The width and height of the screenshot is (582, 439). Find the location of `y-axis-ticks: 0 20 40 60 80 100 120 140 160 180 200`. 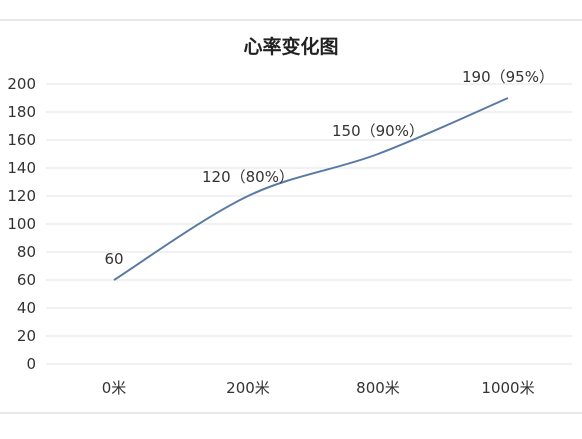

y-axis-ticks: 0 20 40 60 80 100 120 140 160 180 200 is located at coordinates (21, 224).